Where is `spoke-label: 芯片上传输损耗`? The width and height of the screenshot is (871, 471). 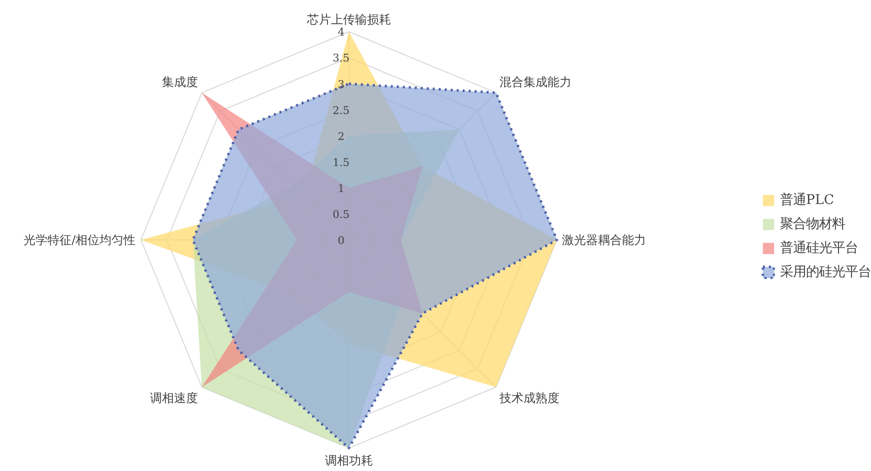 spoke-label: 芯片上传输损耗 is located at coordinates (348, 19).